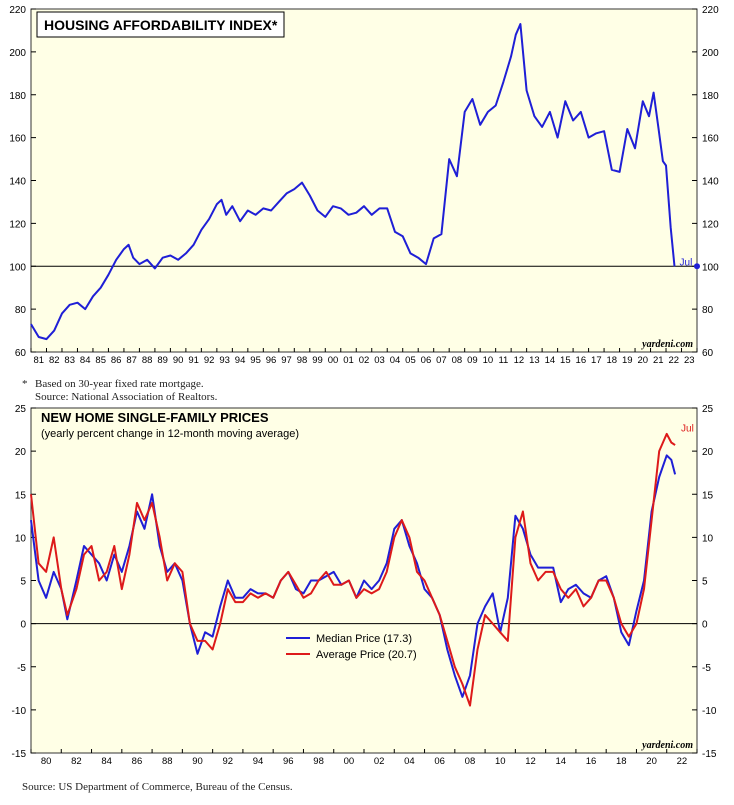 The width and height of the screenshot is (734, 805). What do you see at coordinates (709, 711) in the screenshot?
I see `y-tick-label-right: -10` at bounding box center [709, 711].